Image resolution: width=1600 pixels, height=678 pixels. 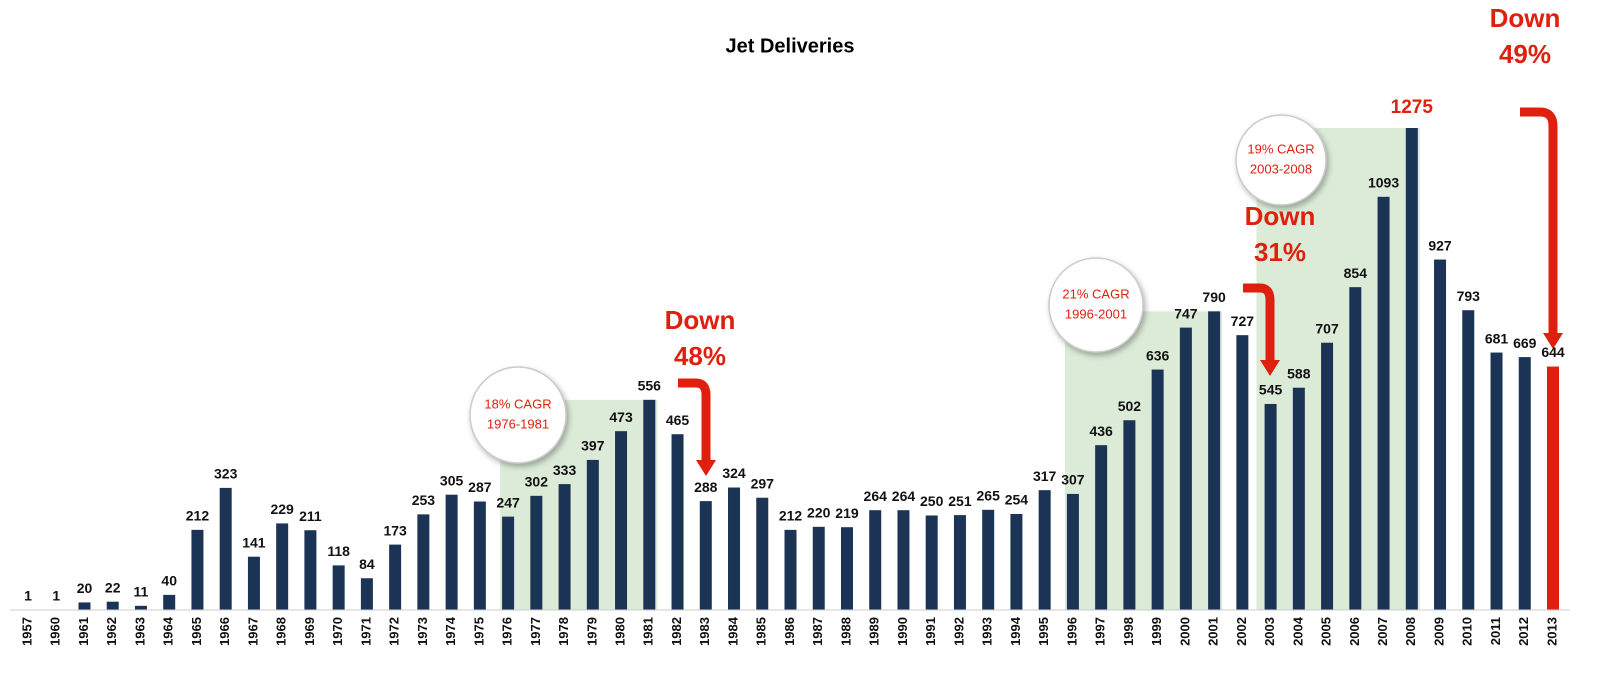 What do you see at coordinates (876, 496) in the screenshot?
I see `value-label: 264` at bounding box center [876, 496].